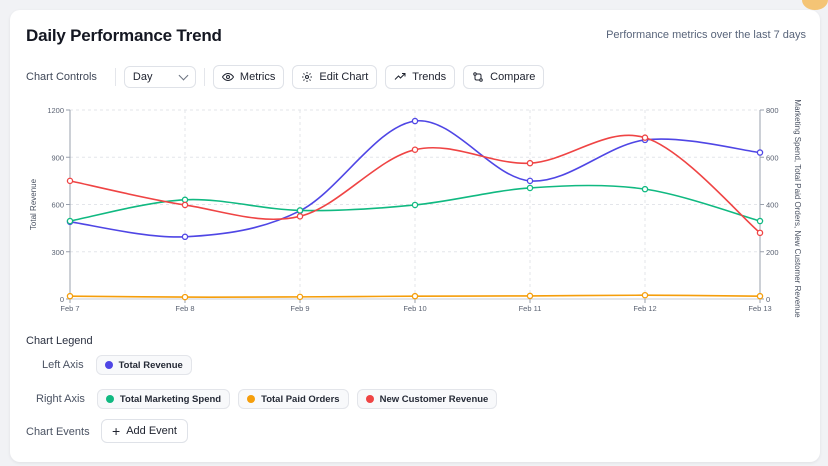 The height and width of the screenshot is (466, 828). What do you see at coordinates (772, 252) in the screenshot?
I see `y-right-tick-label: 200` at bounding box center [772, 252].